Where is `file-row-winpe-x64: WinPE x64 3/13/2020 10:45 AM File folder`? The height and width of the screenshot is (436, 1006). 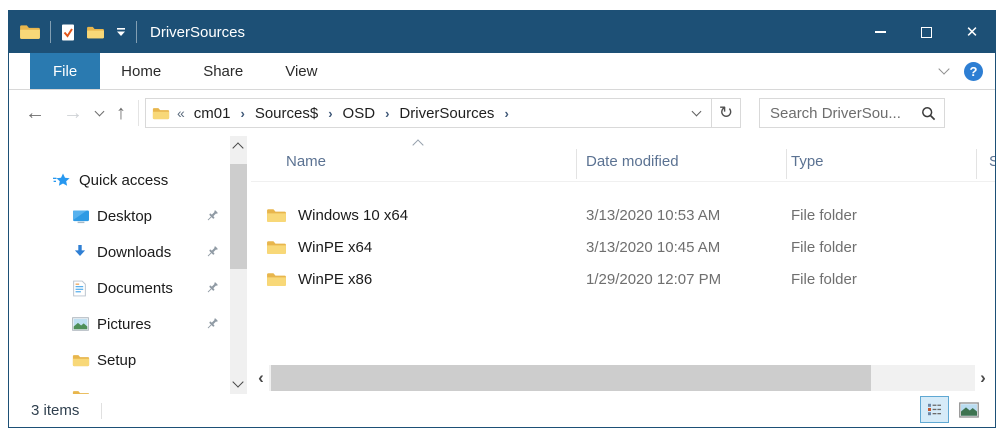
file-row-winpe-x64: WinPE x64 3/13/2020 10:45 AM File folder is located at coordinates (623, 248).